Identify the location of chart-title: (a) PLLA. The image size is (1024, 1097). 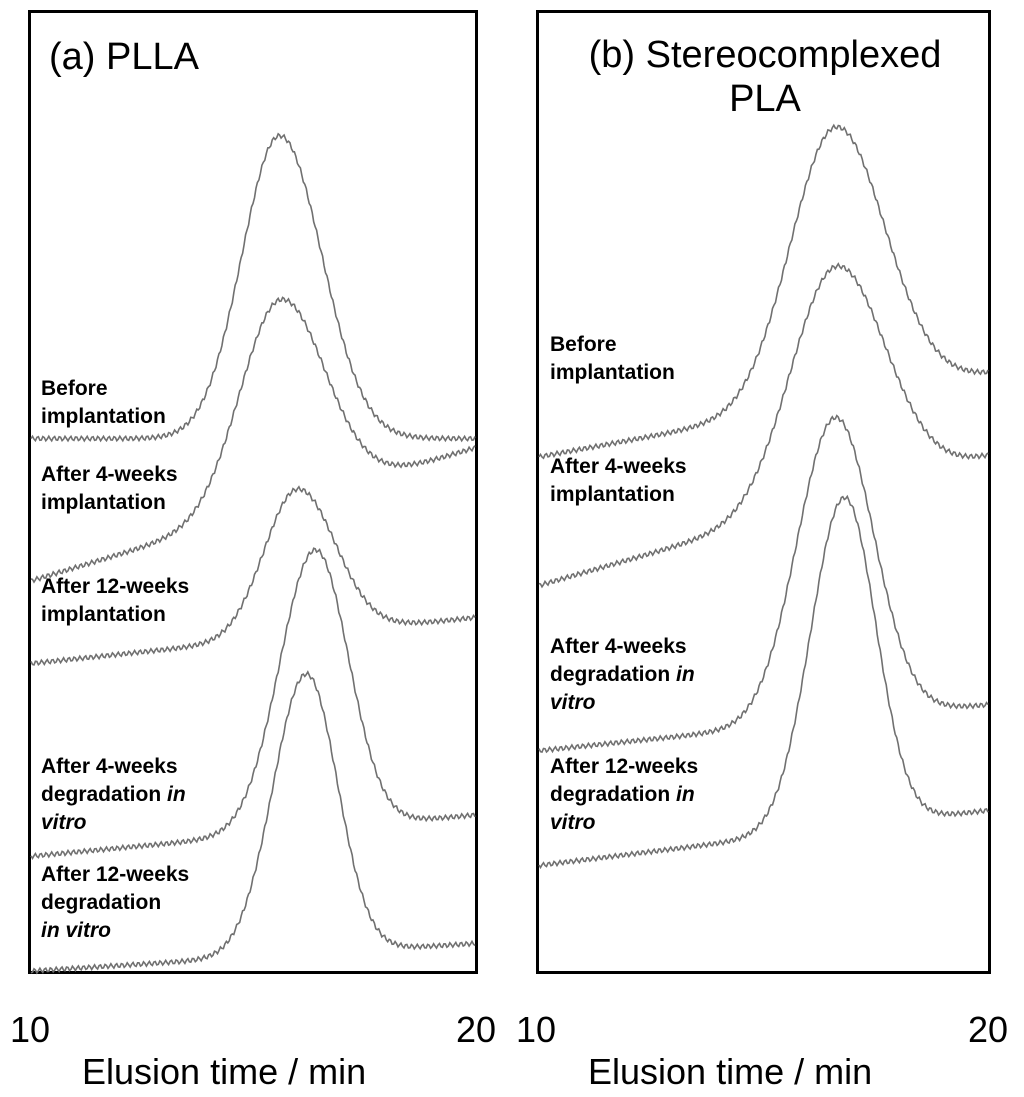
(124, 57).